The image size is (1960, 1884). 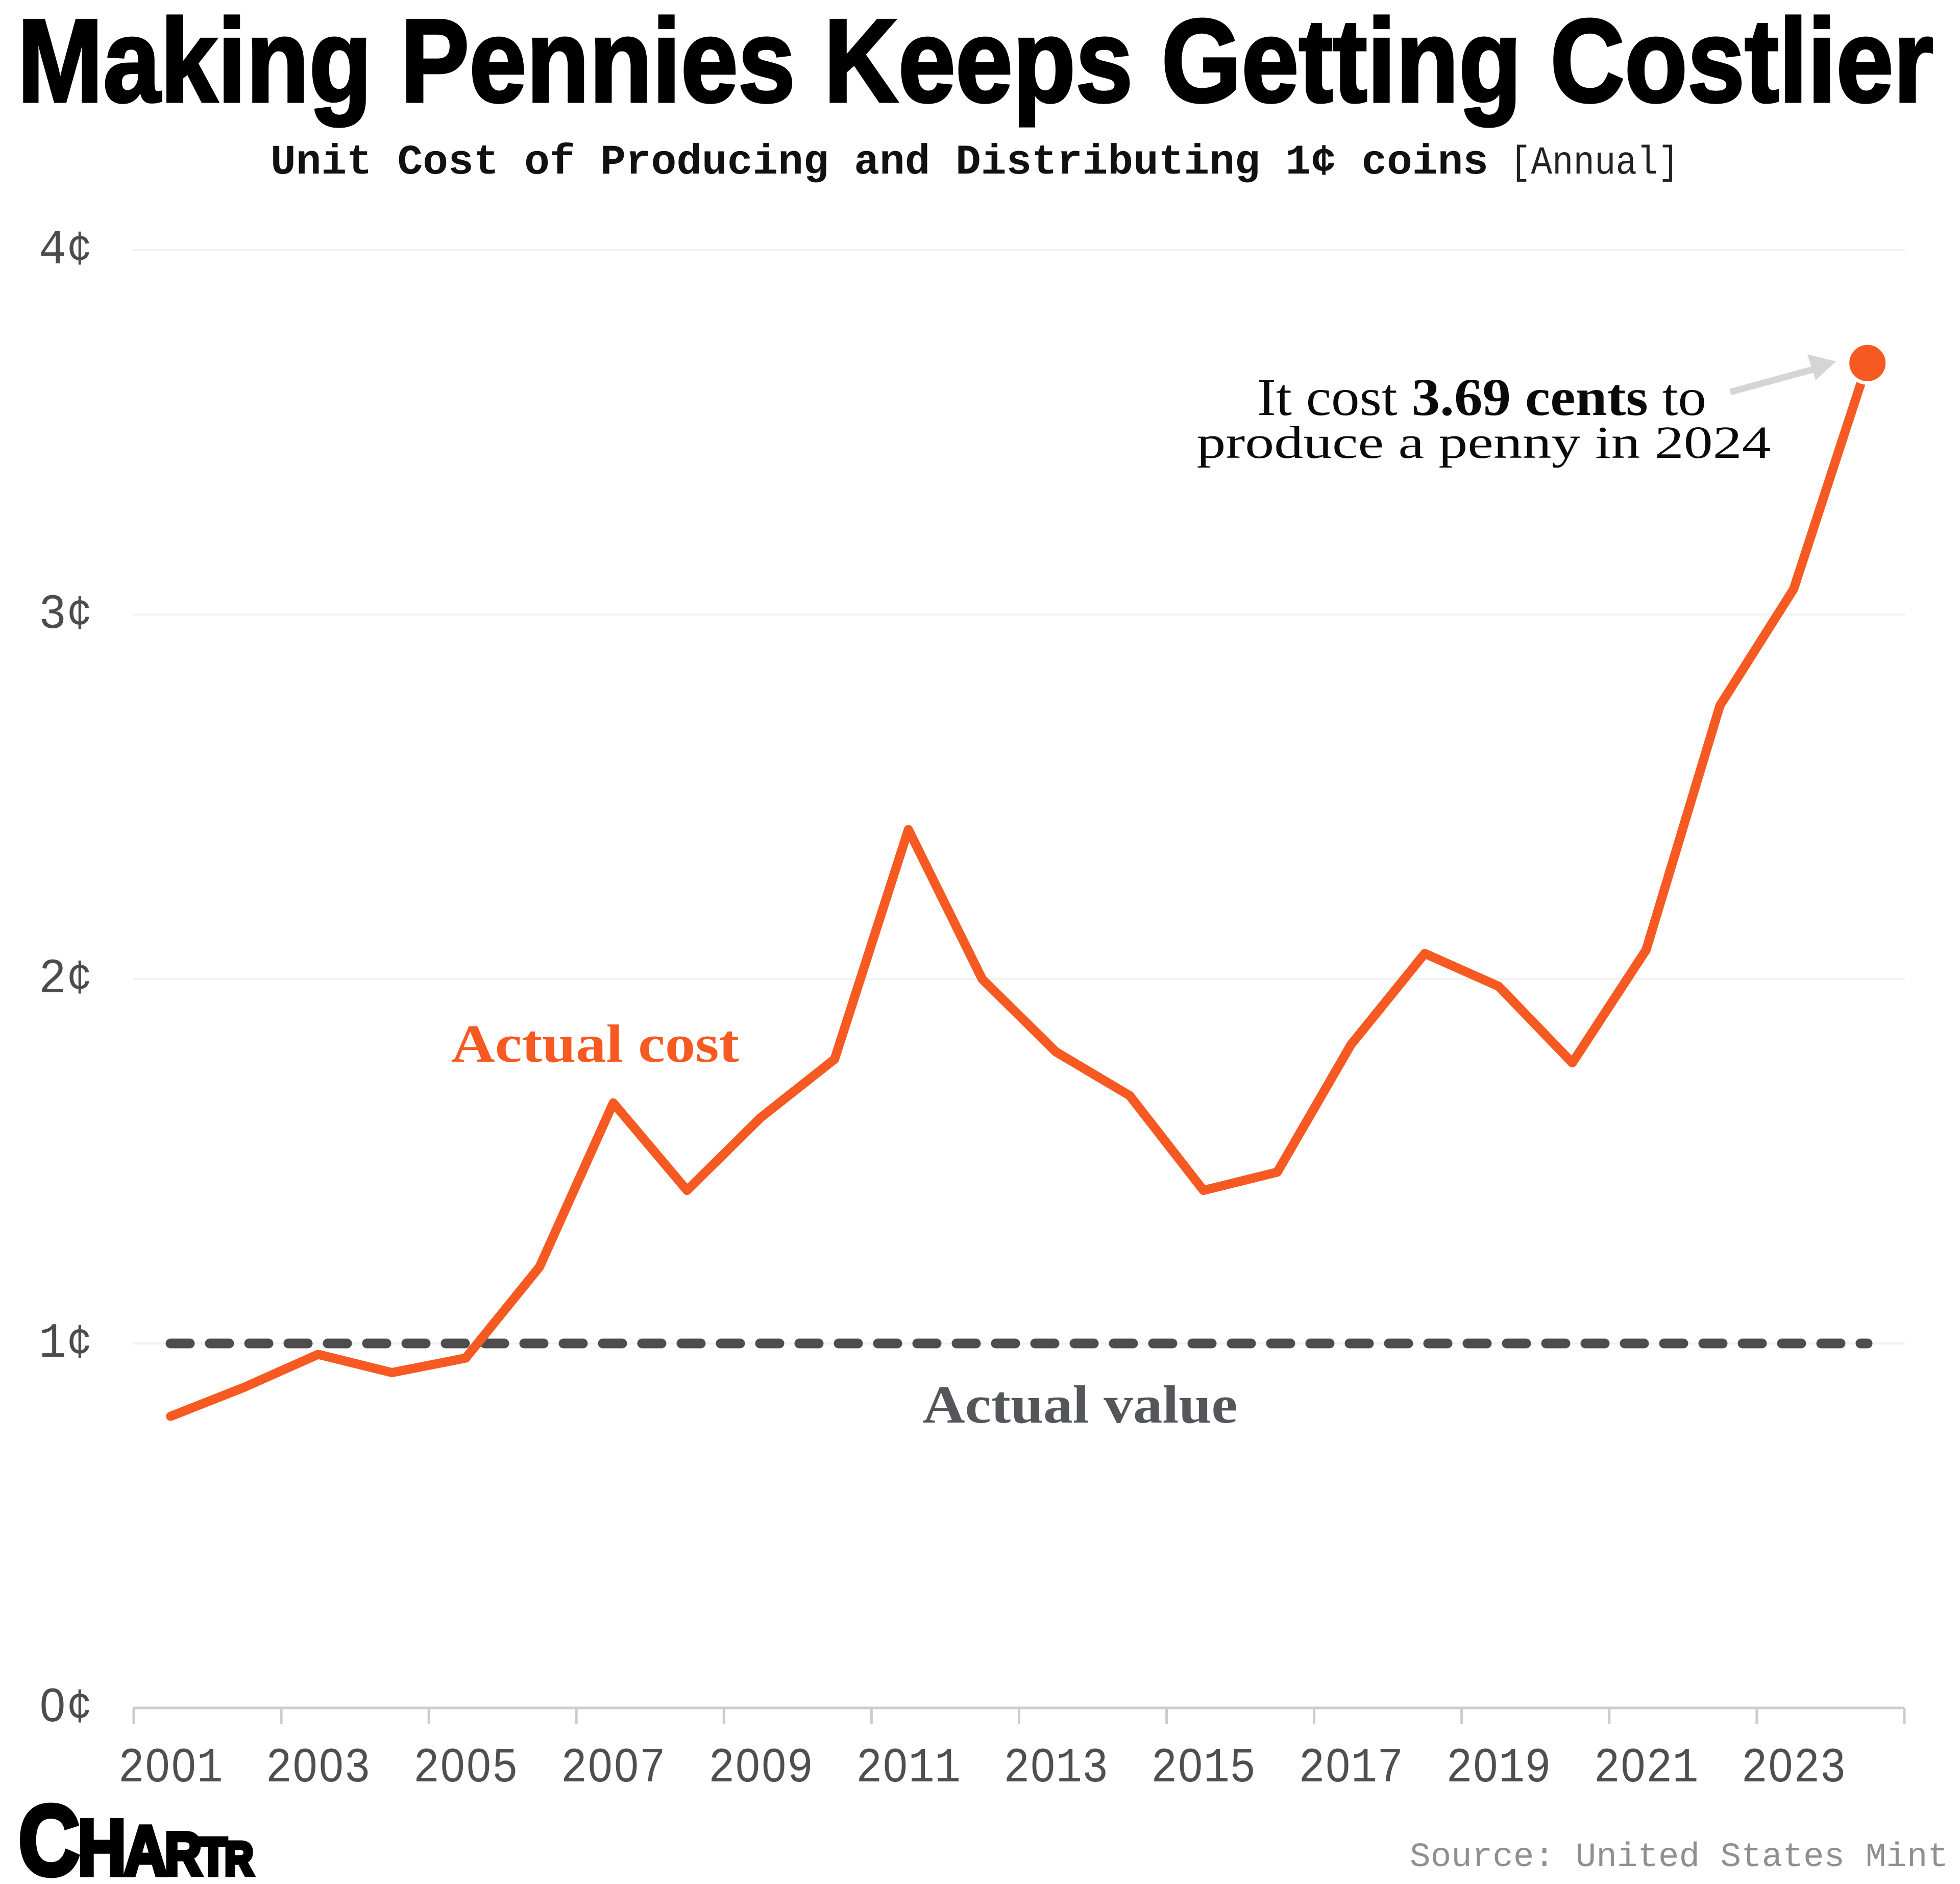 I want to click on svg-text: 2005, so click(x=465, y=1769).